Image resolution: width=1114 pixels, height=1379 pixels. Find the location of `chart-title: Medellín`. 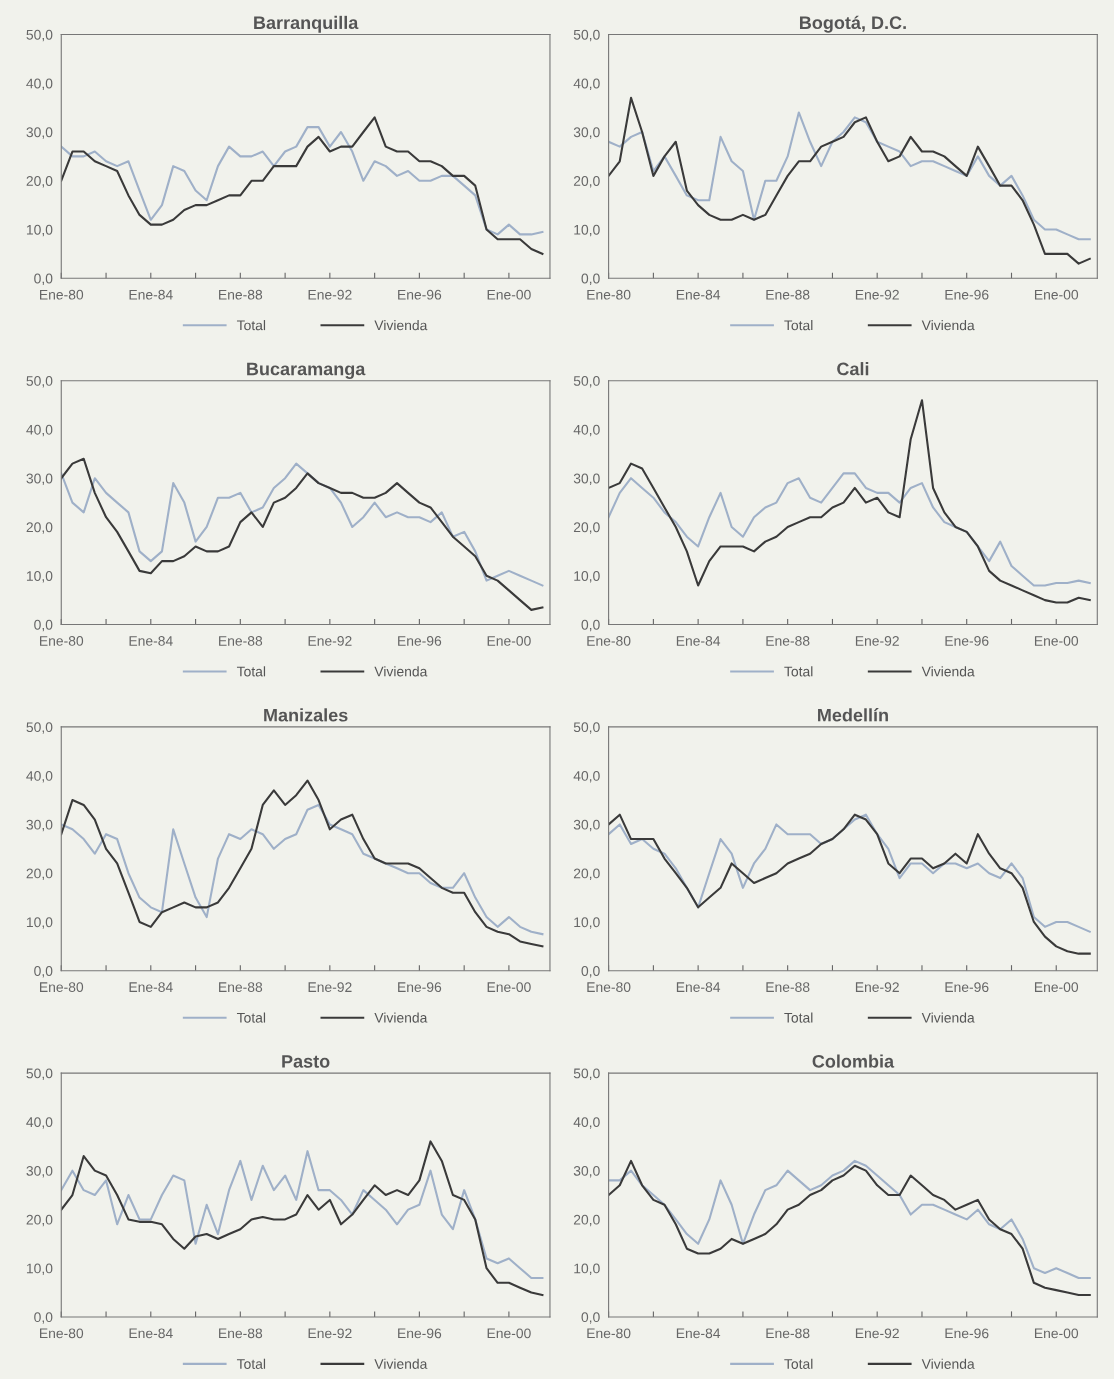

chart-title: Medellín is located at coordinates (853, 715).